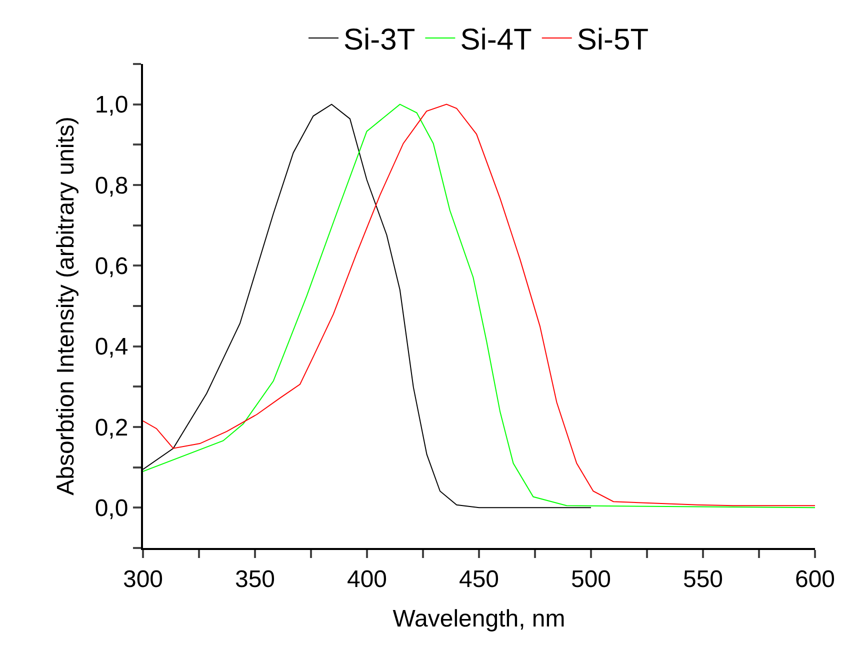  I want to click on x-tick-label: 300, so click(143, 579).